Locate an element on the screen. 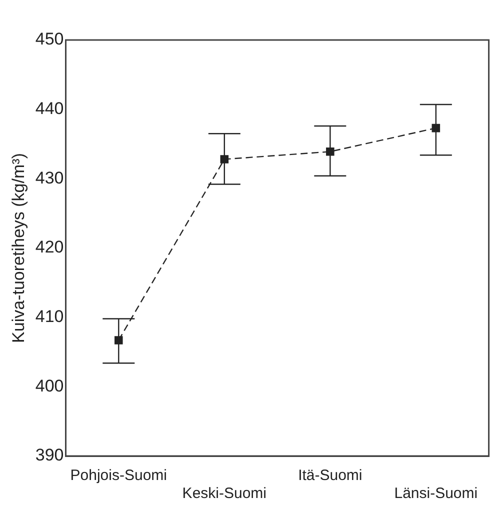 The width and height of the screenshot is (495, 511). x-tick-label: Pohjois-Suomi is located at coordinates (119, 475).